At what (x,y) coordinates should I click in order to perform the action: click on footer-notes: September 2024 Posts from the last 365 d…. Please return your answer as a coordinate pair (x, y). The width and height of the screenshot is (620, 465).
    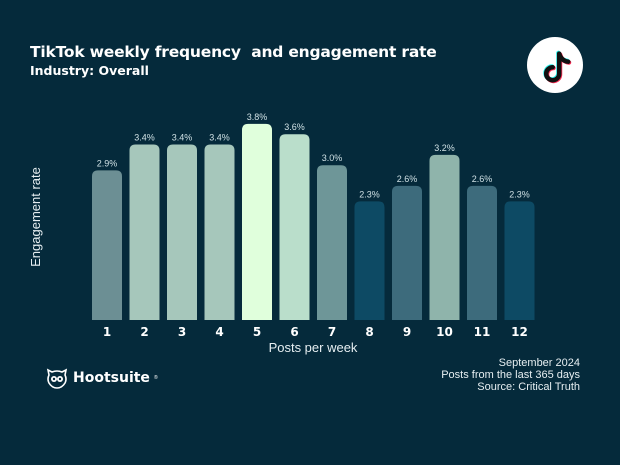
    Looking at the image, I should click on (510, 375).